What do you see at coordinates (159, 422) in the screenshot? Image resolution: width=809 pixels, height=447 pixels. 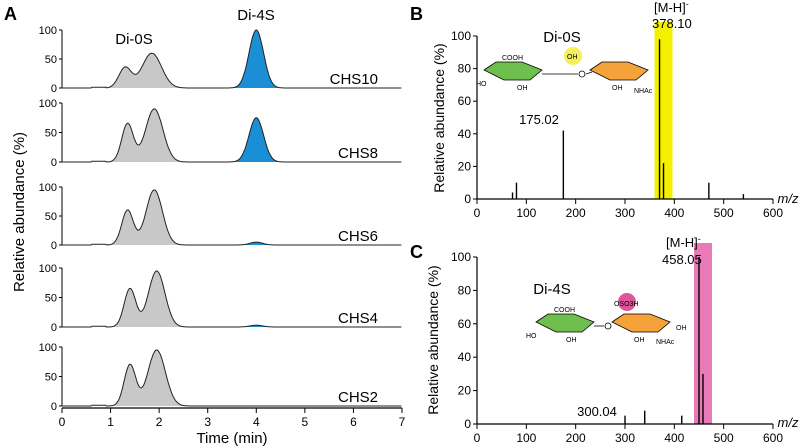 I see `panel-a-x-tick-label: 2` at bounding box center [159, 422].